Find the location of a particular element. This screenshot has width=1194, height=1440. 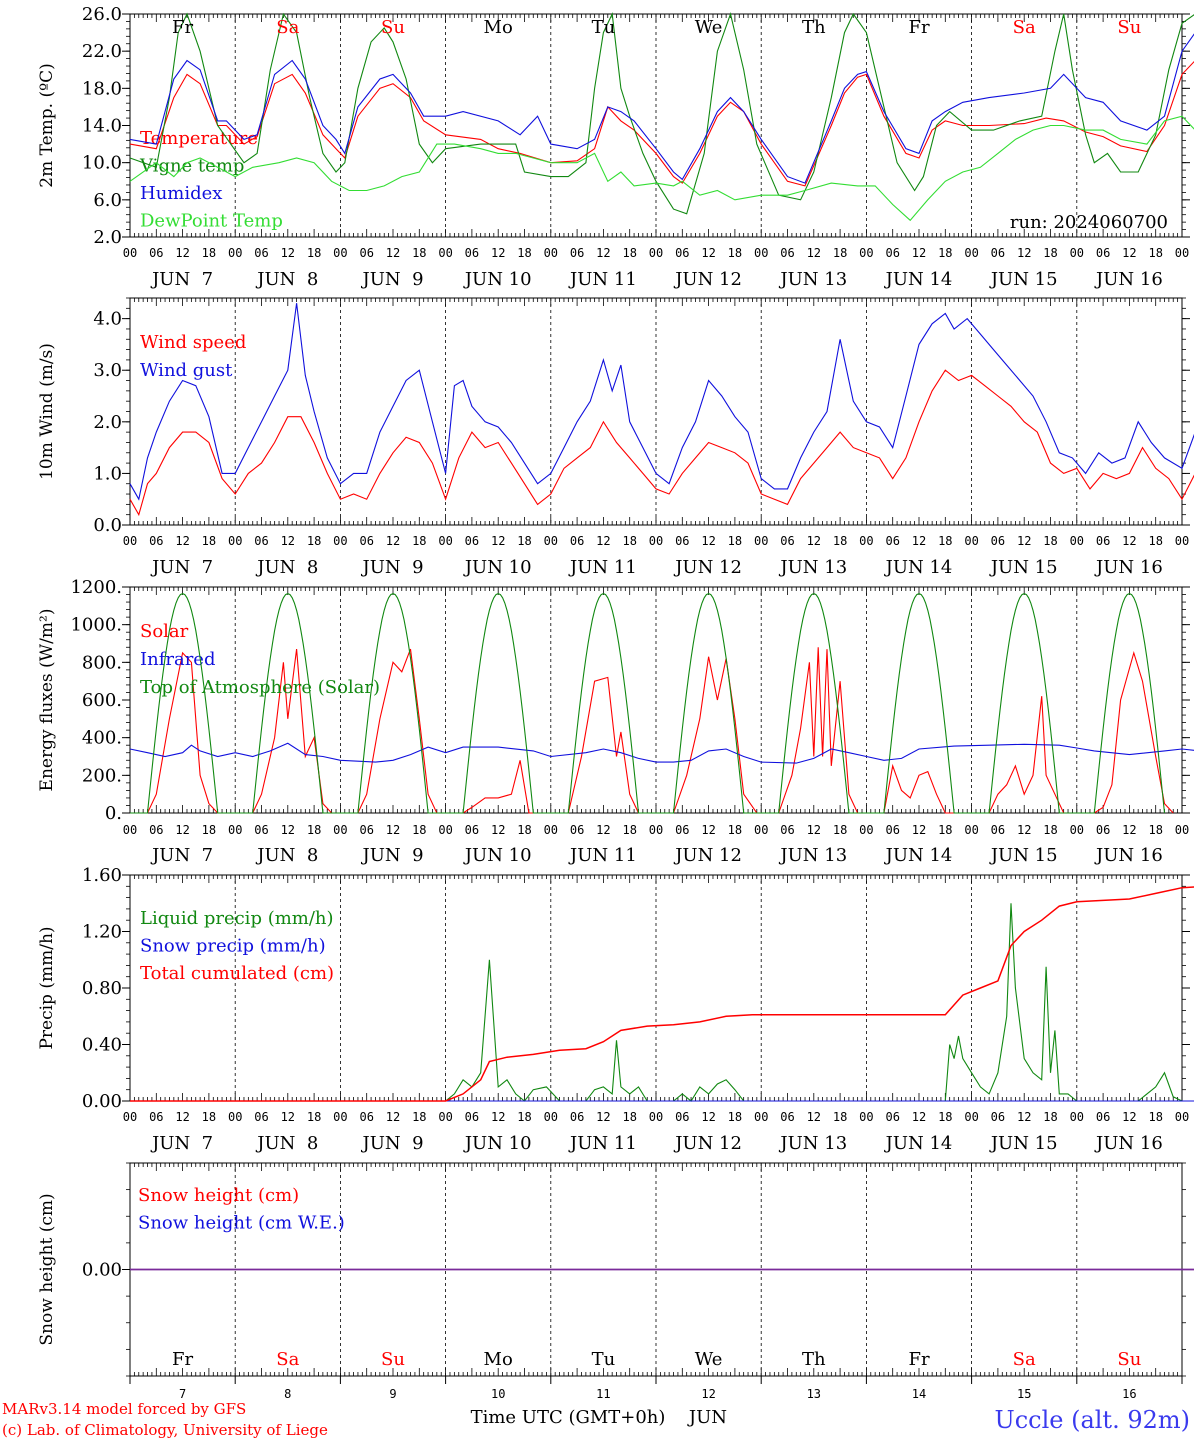

y-tick-label: 0.00 is located at coordinates (102, 1101).